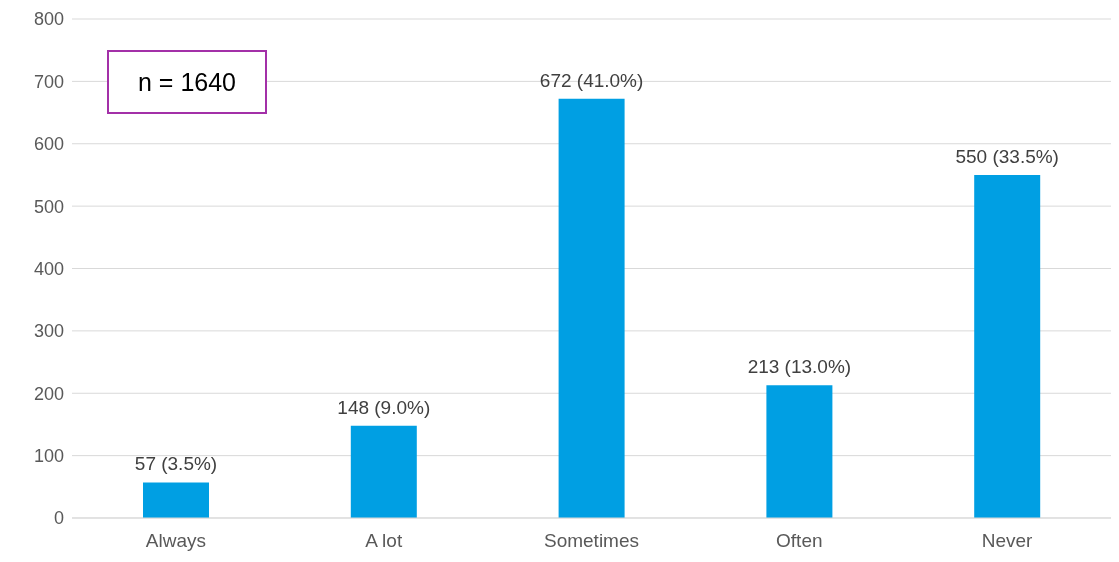 This screenshot has height=562, width=1119. I want to click on y-tick-label: 800, so click(48, 19).